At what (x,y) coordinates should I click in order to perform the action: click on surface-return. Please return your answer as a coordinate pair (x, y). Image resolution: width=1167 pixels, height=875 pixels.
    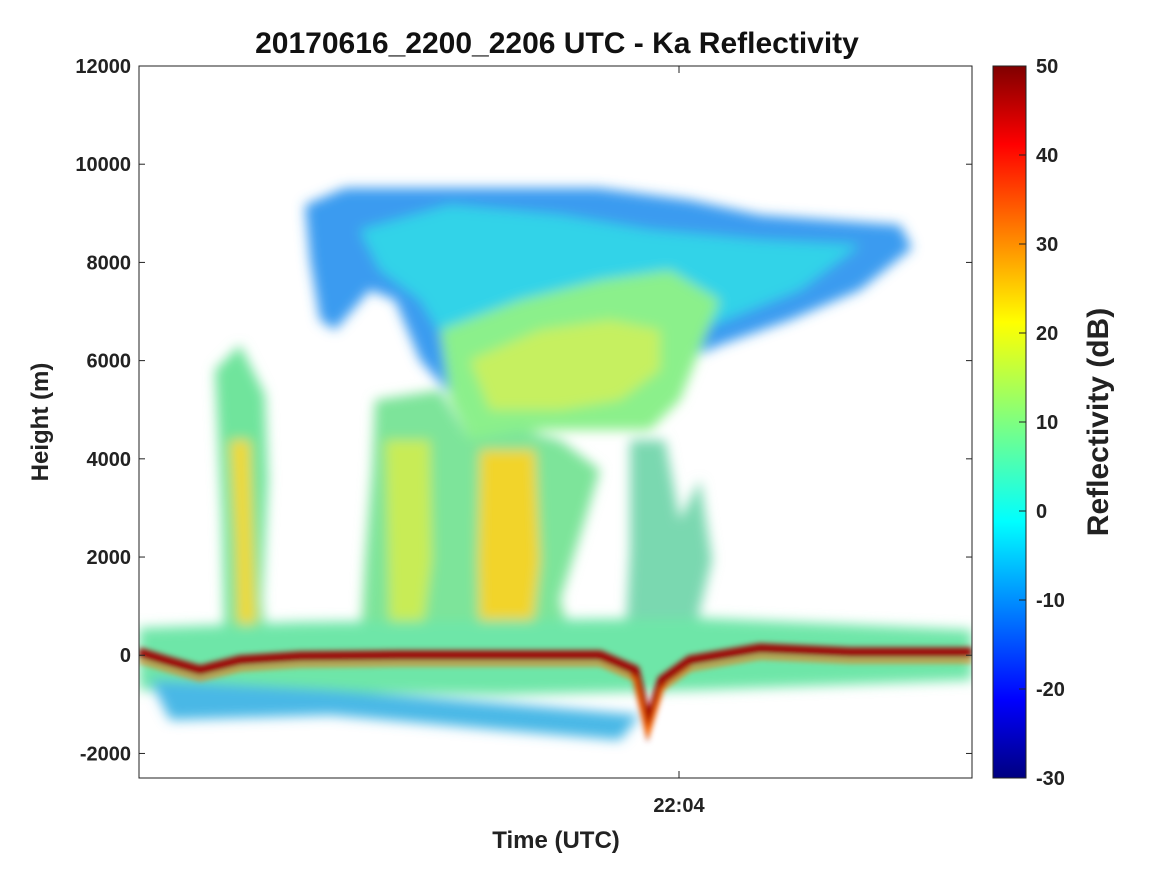
    Looking at the image, I should click on (555, 693).